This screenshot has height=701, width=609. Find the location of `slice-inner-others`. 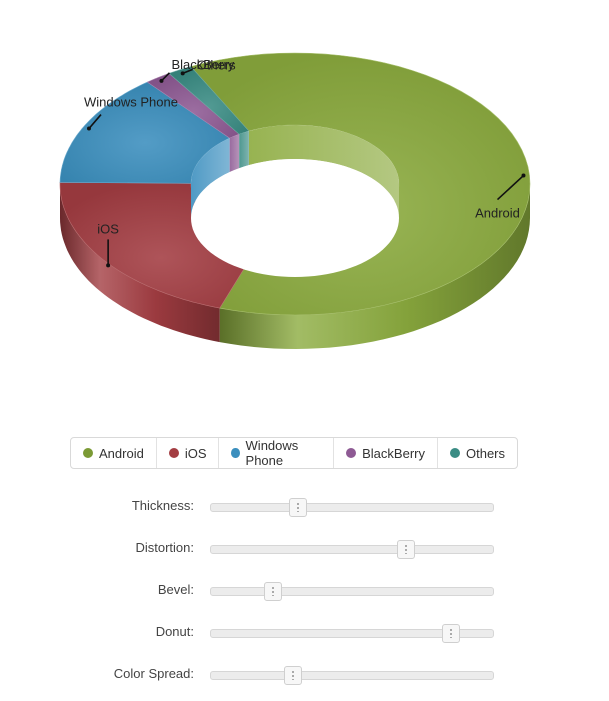

slice-inner-others is located at coordinates (244, 150).